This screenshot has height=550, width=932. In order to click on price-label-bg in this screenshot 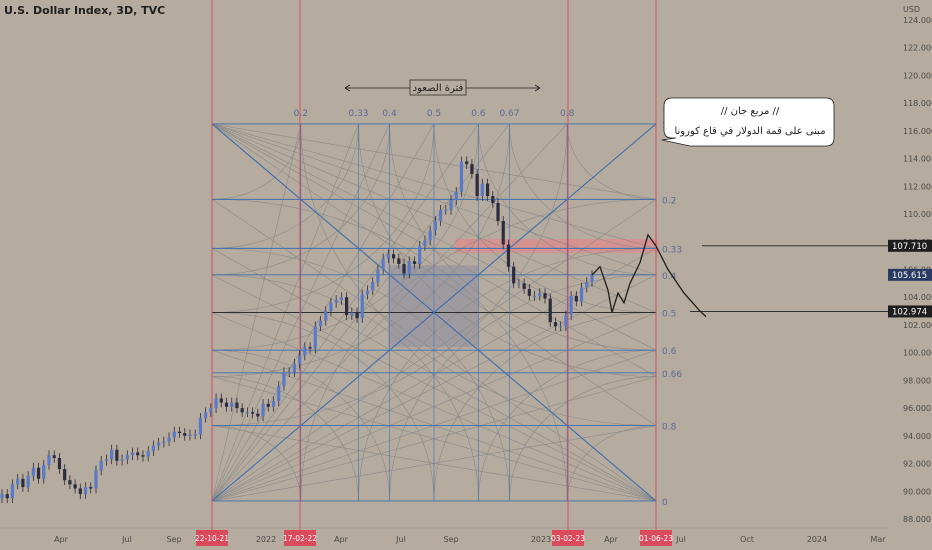, I will do `click(910, 274)`.